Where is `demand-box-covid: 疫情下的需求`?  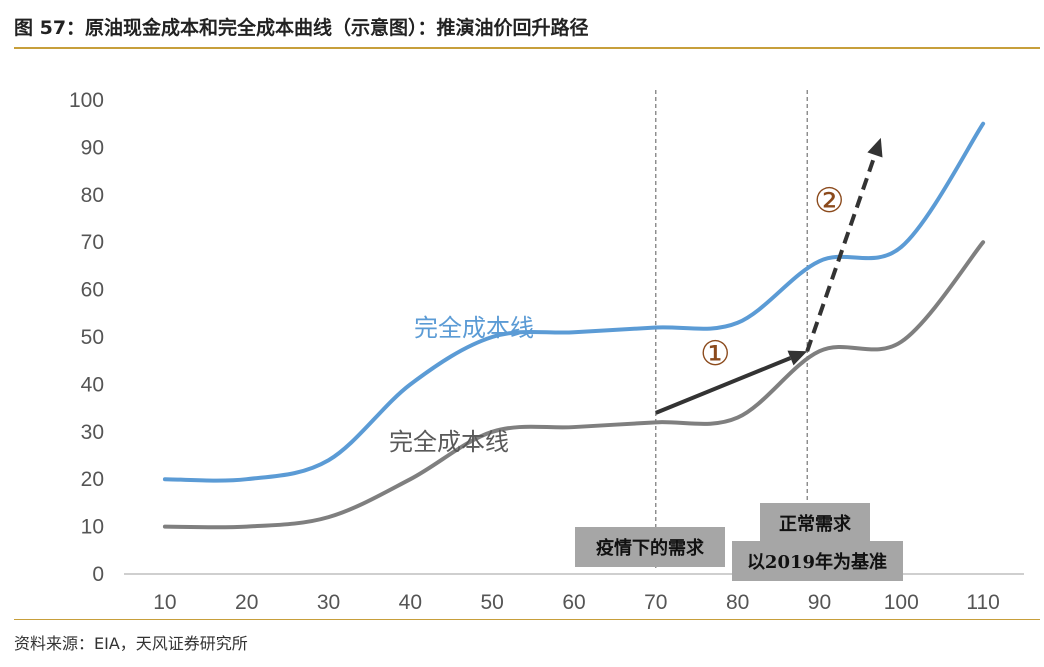 demand-box-covid: 疫情下的需求 is located at coordinates (650, 547).